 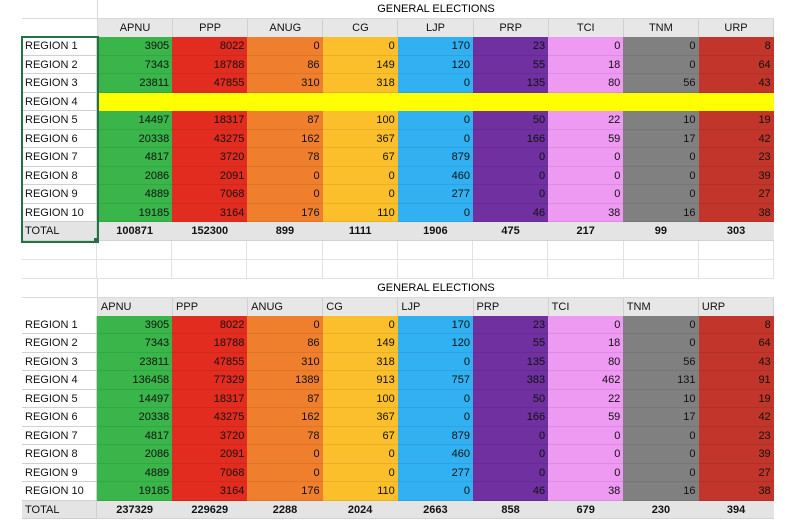 What do you see at coordinates (360, 398) in the screenshot?
I see `cell-cg: 100` at bounding box center [360, 398].